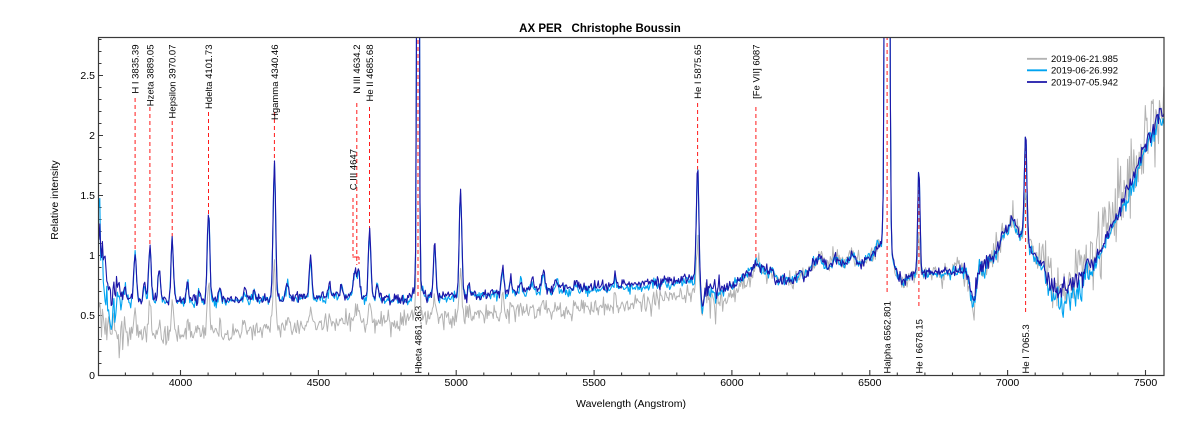 Image resolution: width=1200 pixels, height=434 pixels. I want to click on svg-text: He I 6678.15, so click(919, 346).